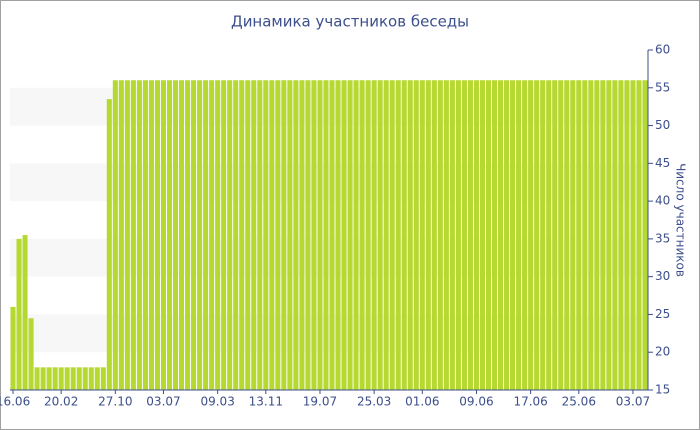 The width and height of the screenshot is (700, 430). What do you see at coordinates (662, 390) in the screenshot?
I see `y-tick-label: 15` at bounding box center [662, 390].